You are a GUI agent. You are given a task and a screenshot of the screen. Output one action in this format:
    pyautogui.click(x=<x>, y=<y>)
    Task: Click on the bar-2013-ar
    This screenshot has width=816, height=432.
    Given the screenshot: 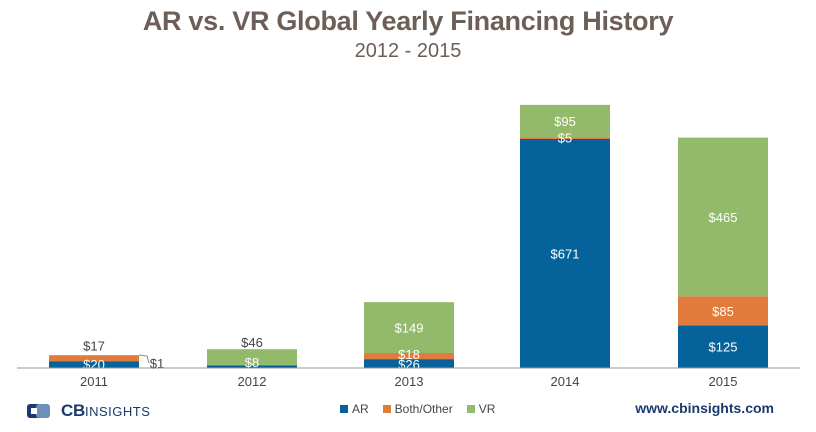 What is the action you would take?
    pyautogui.click(x=409, y=363)
    